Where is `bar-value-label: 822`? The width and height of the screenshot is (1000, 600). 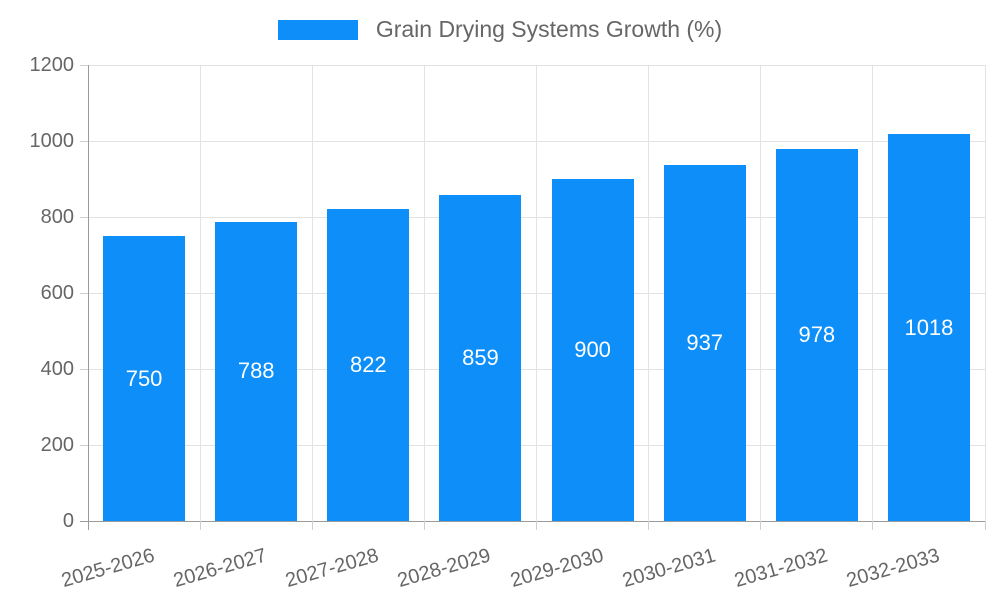 bar-value-label: 822 is located at coordinates (368, 364).